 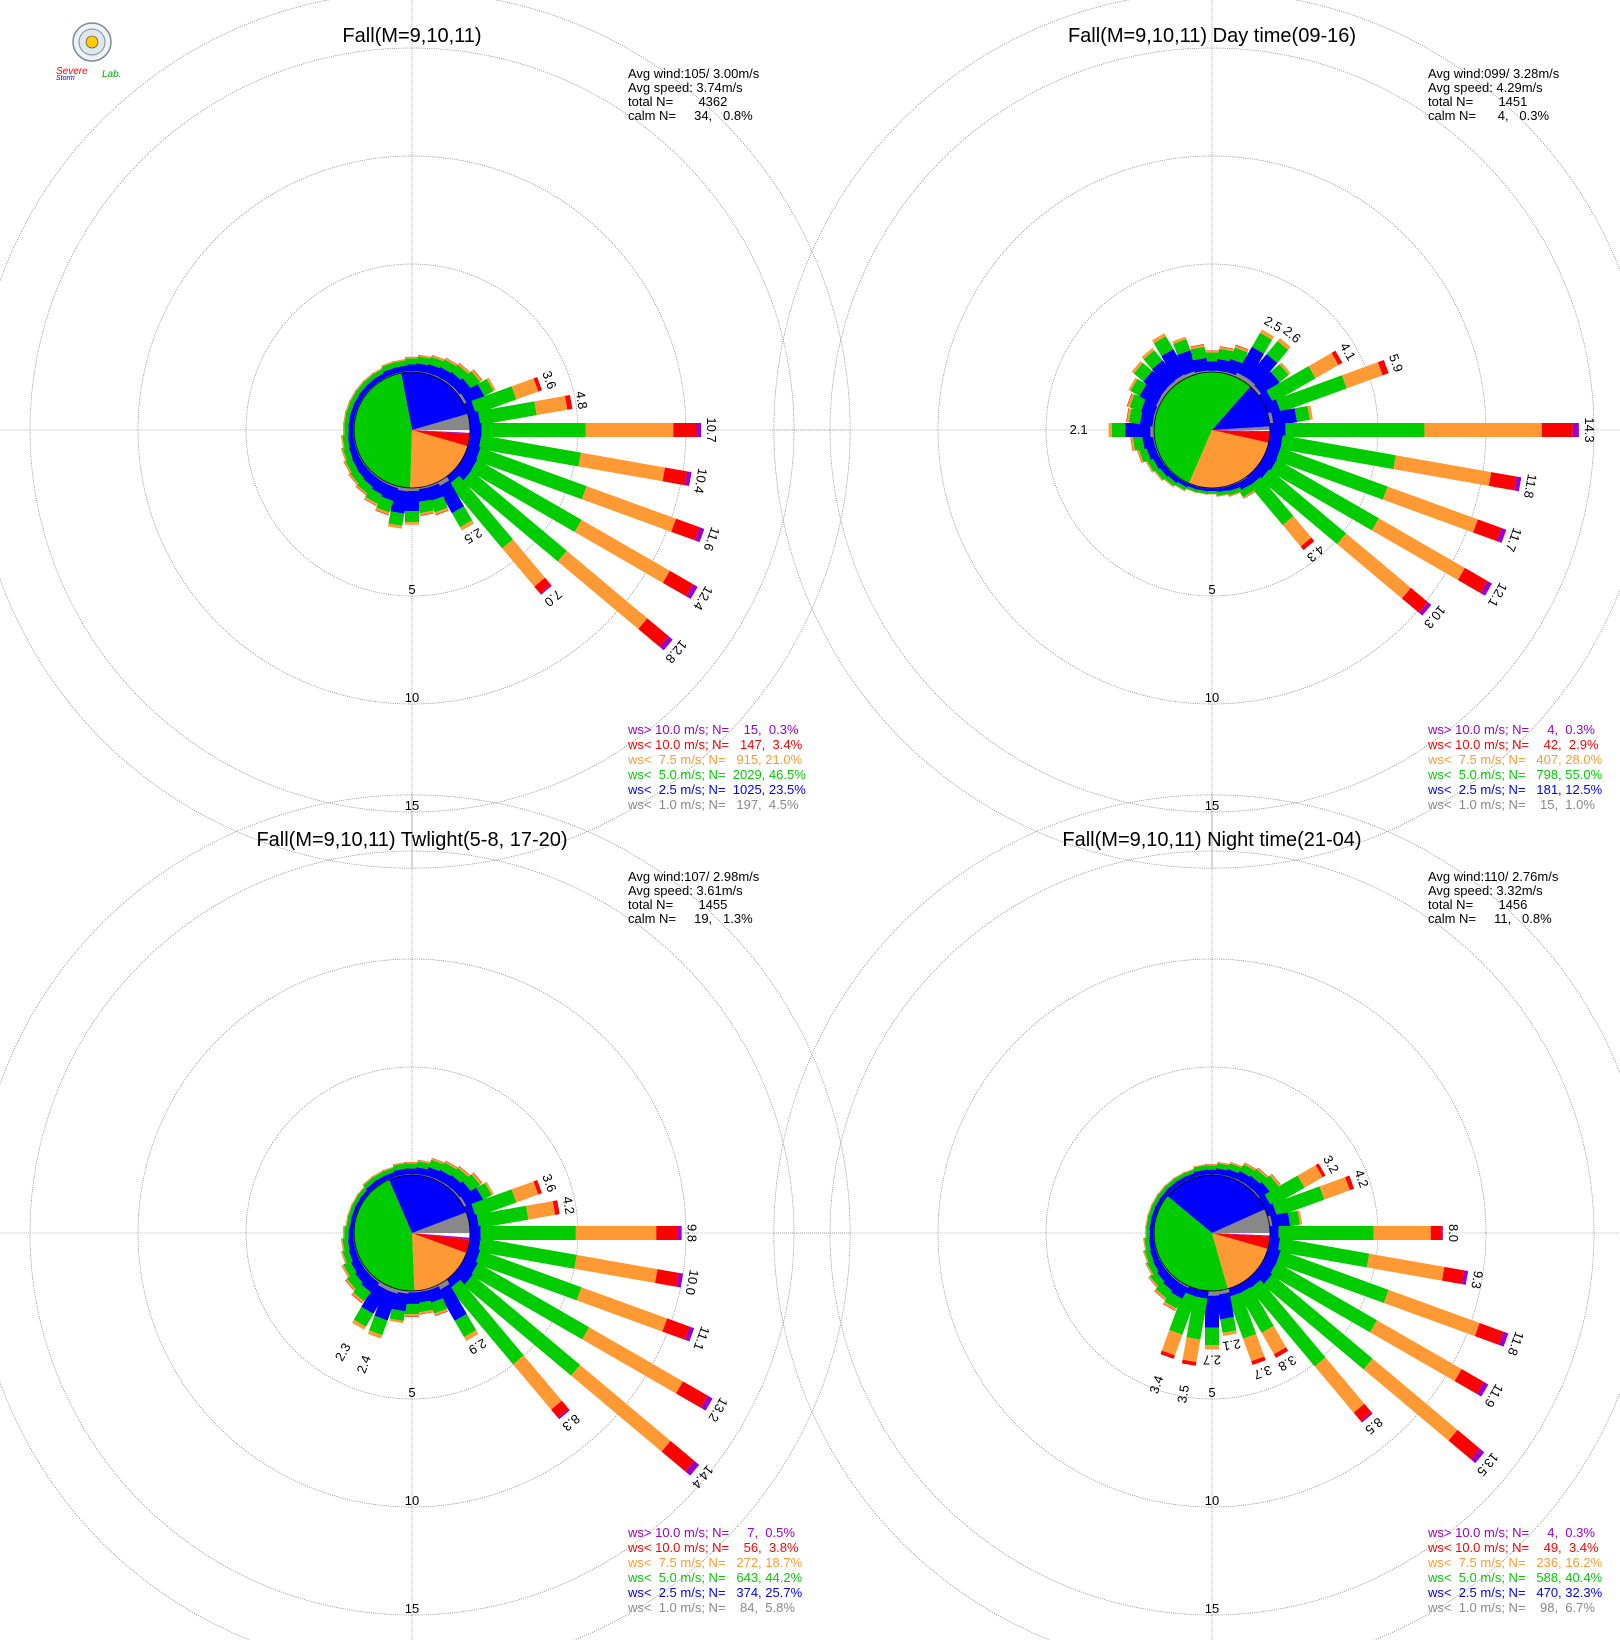 I want to click on stats-line: Avg speed: 3.32m/s, so click(x=1485, y=890).